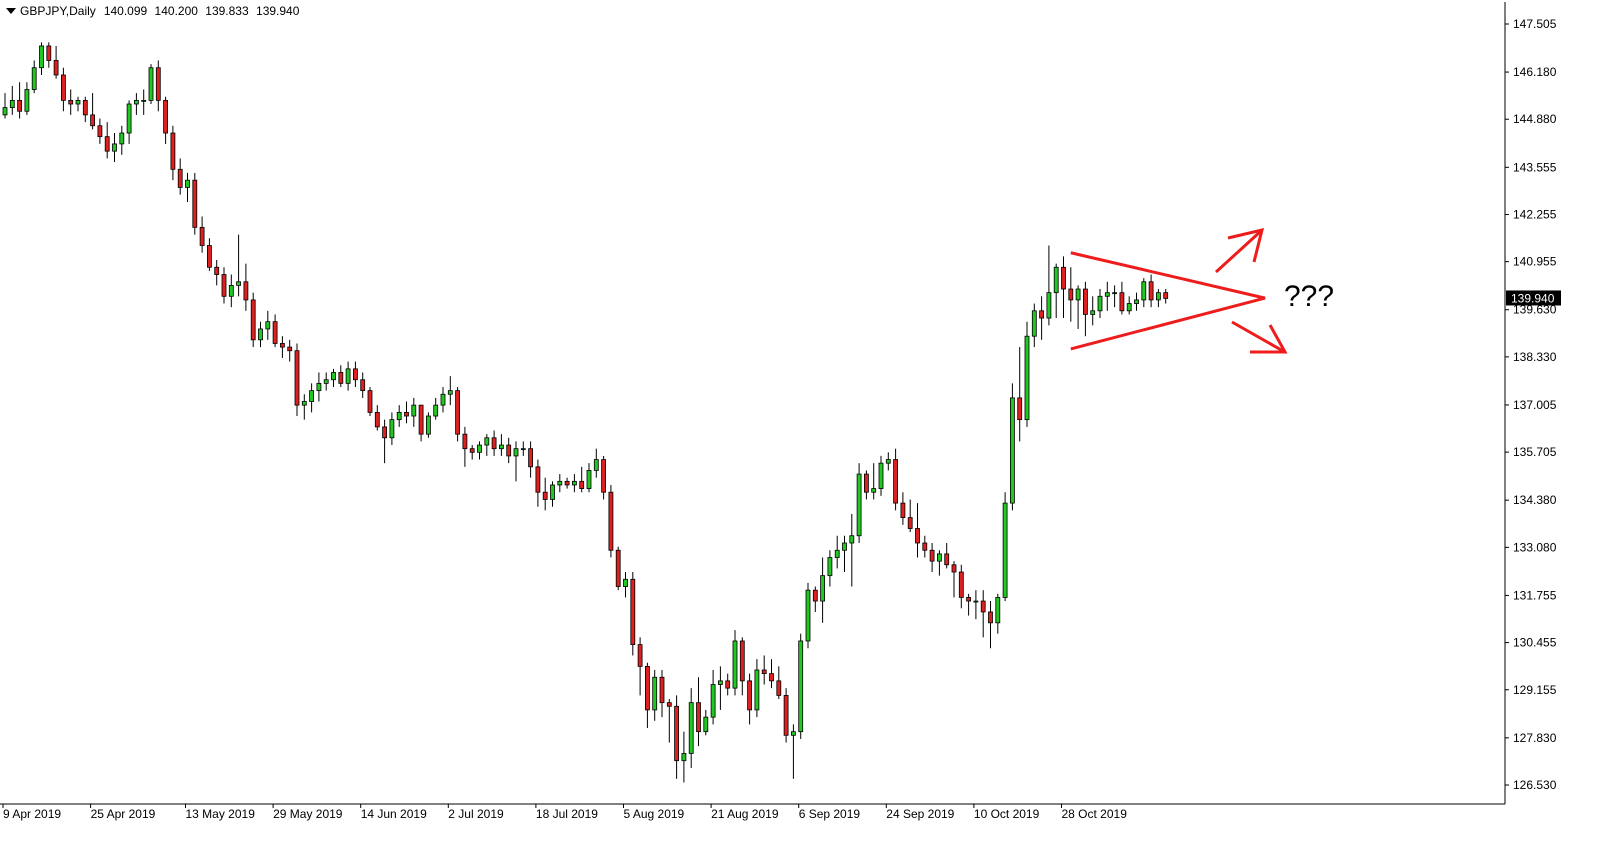 The image size is (1613, 855). What do you see at coordinates (1535, 547) in the screenshot?
I see `y-tick-label: 133.080` at bounding box center [1535, 547].